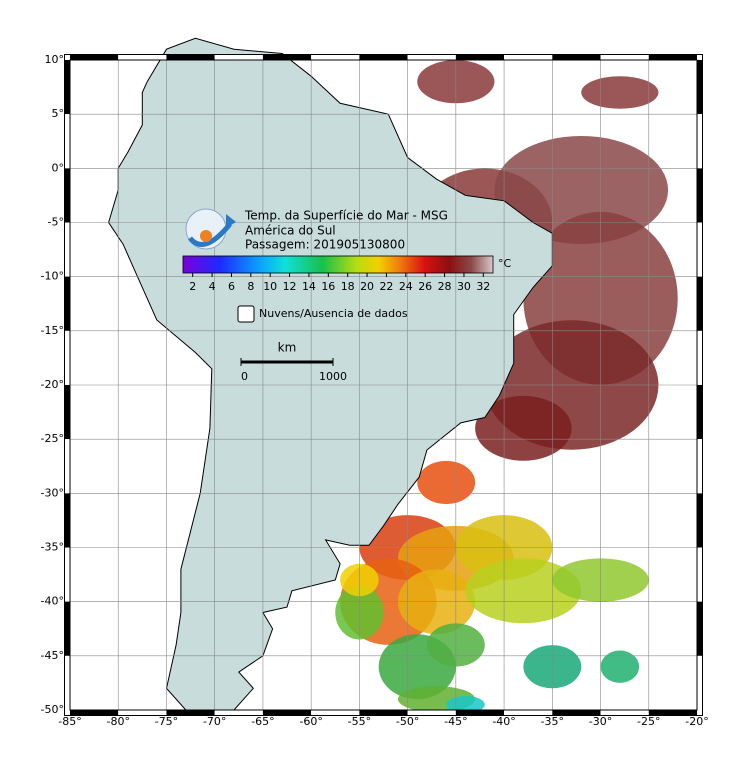 This screenshot has height=781, width=741. I want to click on lat-tick-label: -35°, so click(52, 547).